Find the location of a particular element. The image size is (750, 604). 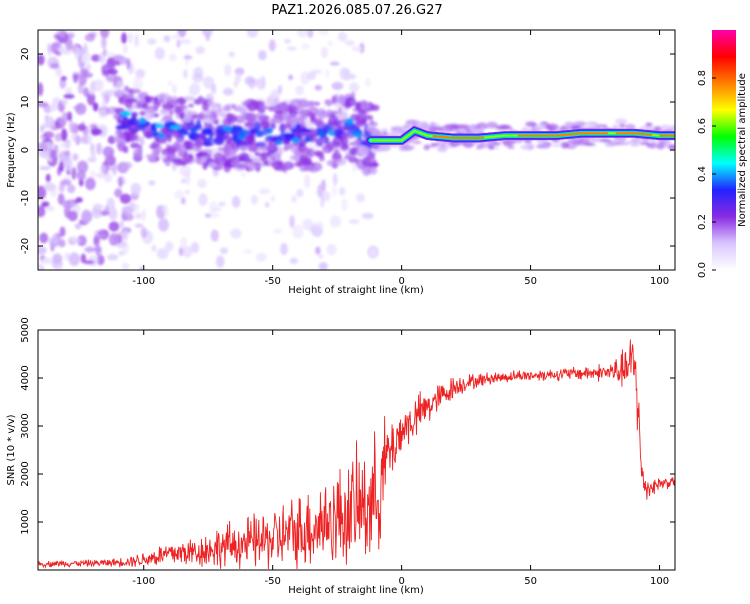

colorbar-label: Normalized spectral amplitude is located at coordinates (742, 150).